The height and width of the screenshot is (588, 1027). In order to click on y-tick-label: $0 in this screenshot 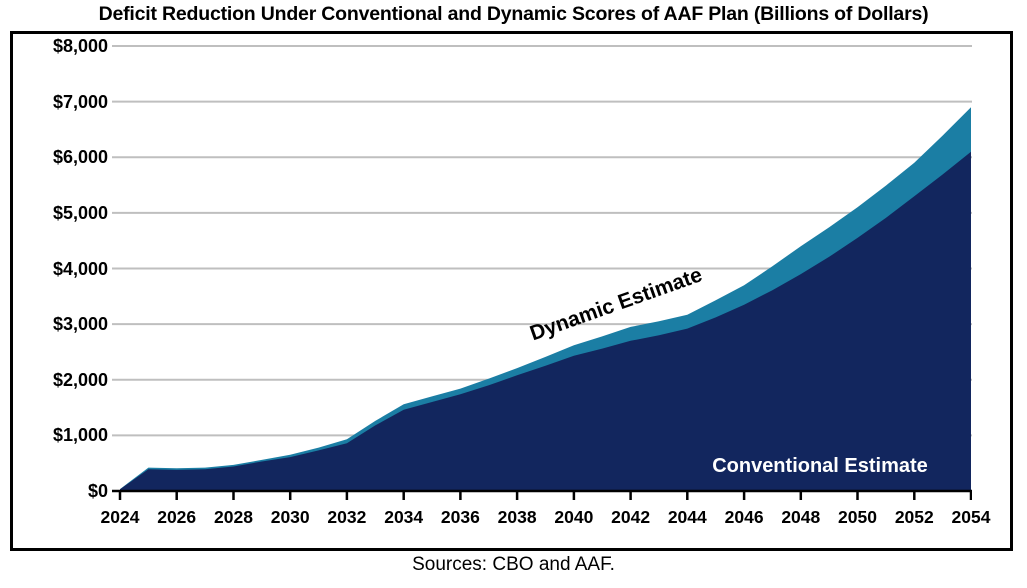, I will do `click(97, 491)`.